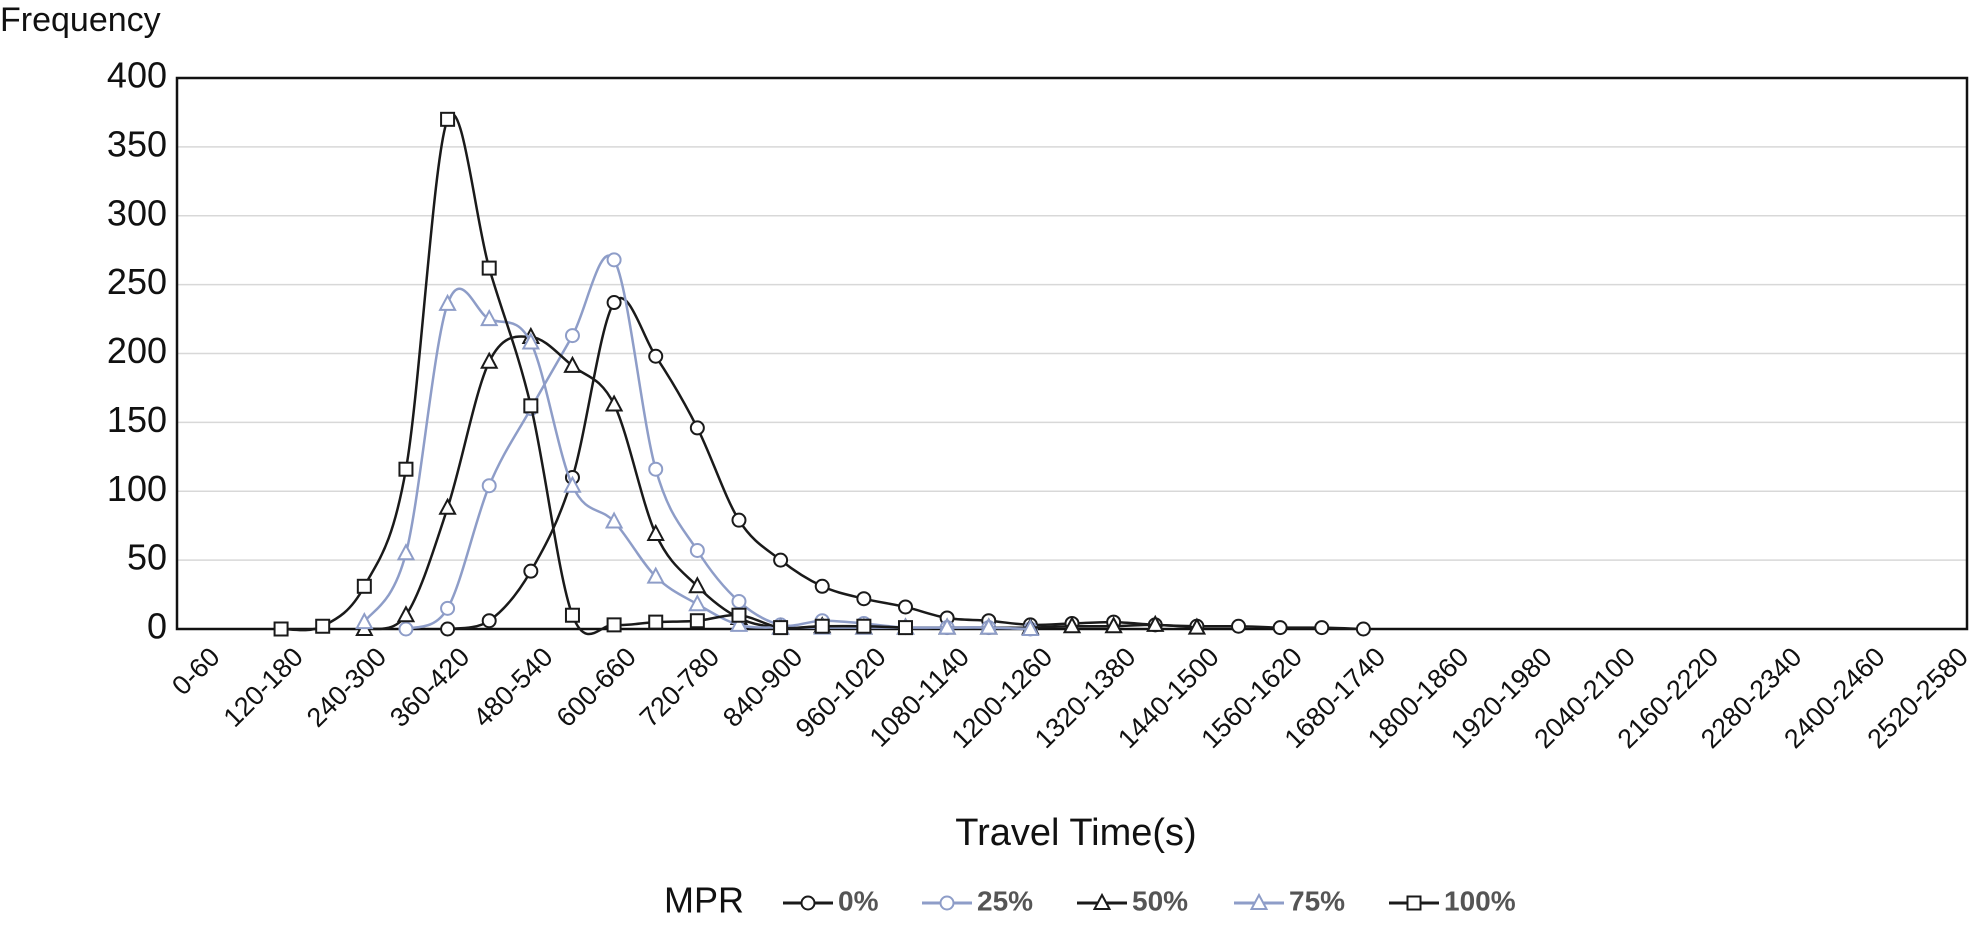  Describe the element at coordinates (137, 281) in the screenshot. I see `y-tick-label: 250` at that location.